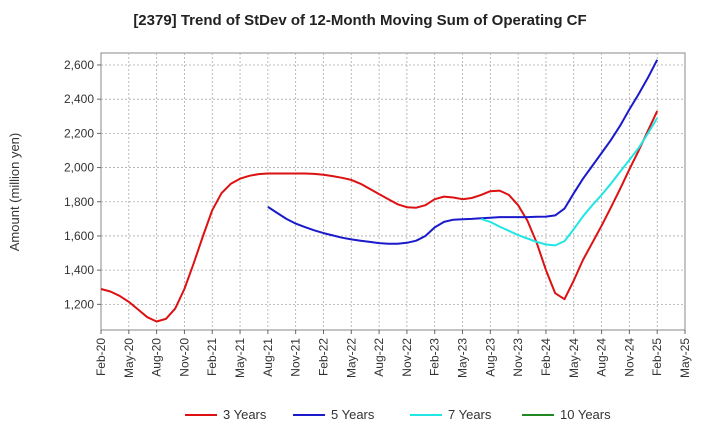  Describe the element at coordinates (407, 357) in the screenshot. I see `x-tick-label: Nov-22` at that location.